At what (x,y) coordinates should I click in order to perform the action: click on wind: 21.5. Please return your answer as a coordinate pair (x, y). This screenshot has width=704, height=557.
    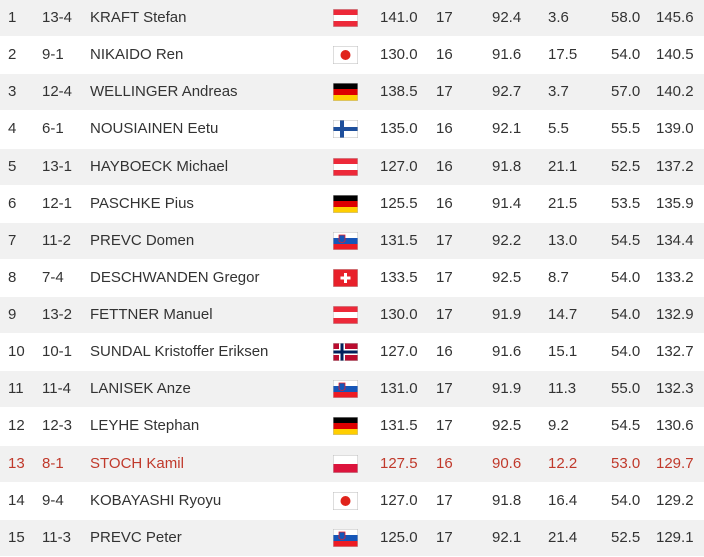
    Looking at the image, I should click on (563, 203).